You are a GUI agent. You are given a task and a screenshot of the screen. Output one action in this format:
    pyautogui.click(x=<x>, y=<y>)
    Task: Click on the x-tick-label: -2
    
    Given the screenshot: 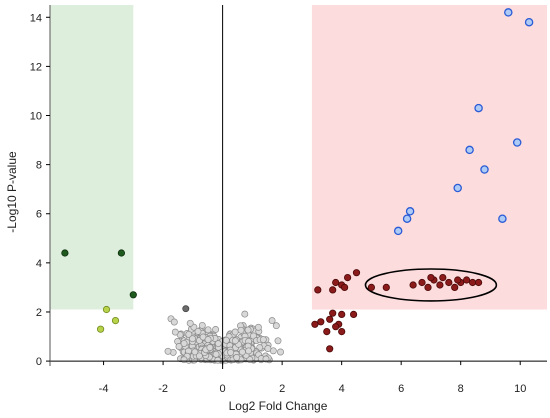 What is the action you would take?
    pyautogui.click(x=163, y=389)
    